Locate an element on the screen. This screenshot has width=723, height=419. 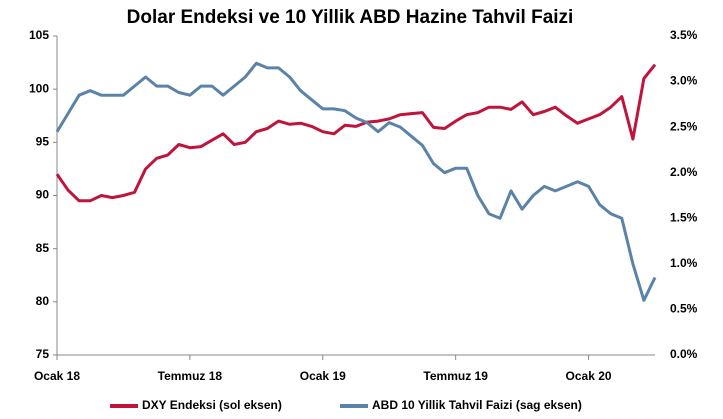
x-tick-label: Temmuz 18 is located at coordinates (190, 376).